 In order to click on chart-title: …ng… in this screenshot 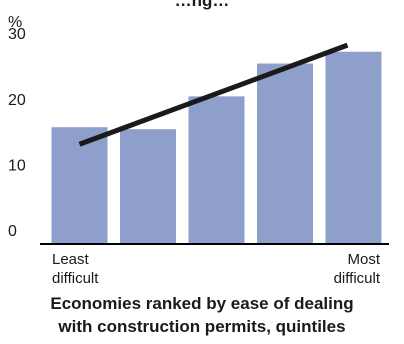, I will do `click(202, 5)`.